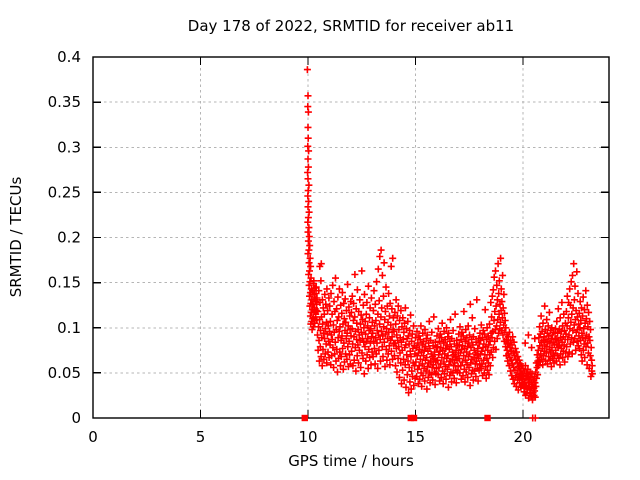 Image resolution: width=640 pixels, height=480 pixels. What do you see at coordinates (201, 437) in the screenshot?
I see `x-tick-label: 5` at bounding box center [201, 437].